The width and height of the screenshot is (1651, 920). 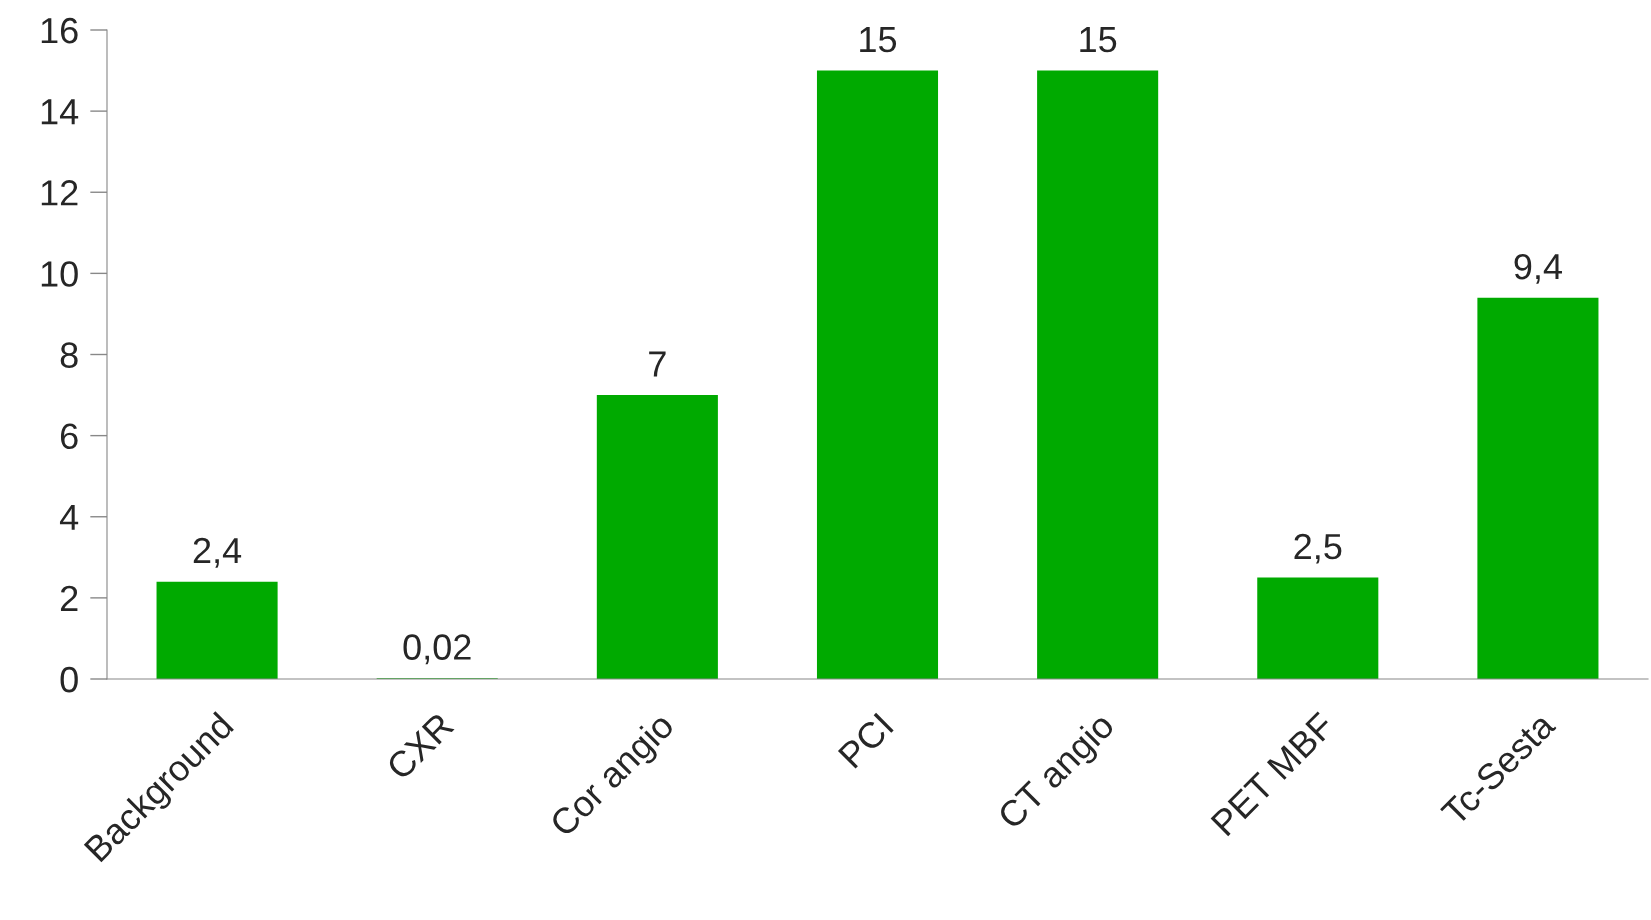 What do you see at coordinates (59, 30) in the screenshot?
I see `y-tick-label: 16` at bounding box center [59, 30].